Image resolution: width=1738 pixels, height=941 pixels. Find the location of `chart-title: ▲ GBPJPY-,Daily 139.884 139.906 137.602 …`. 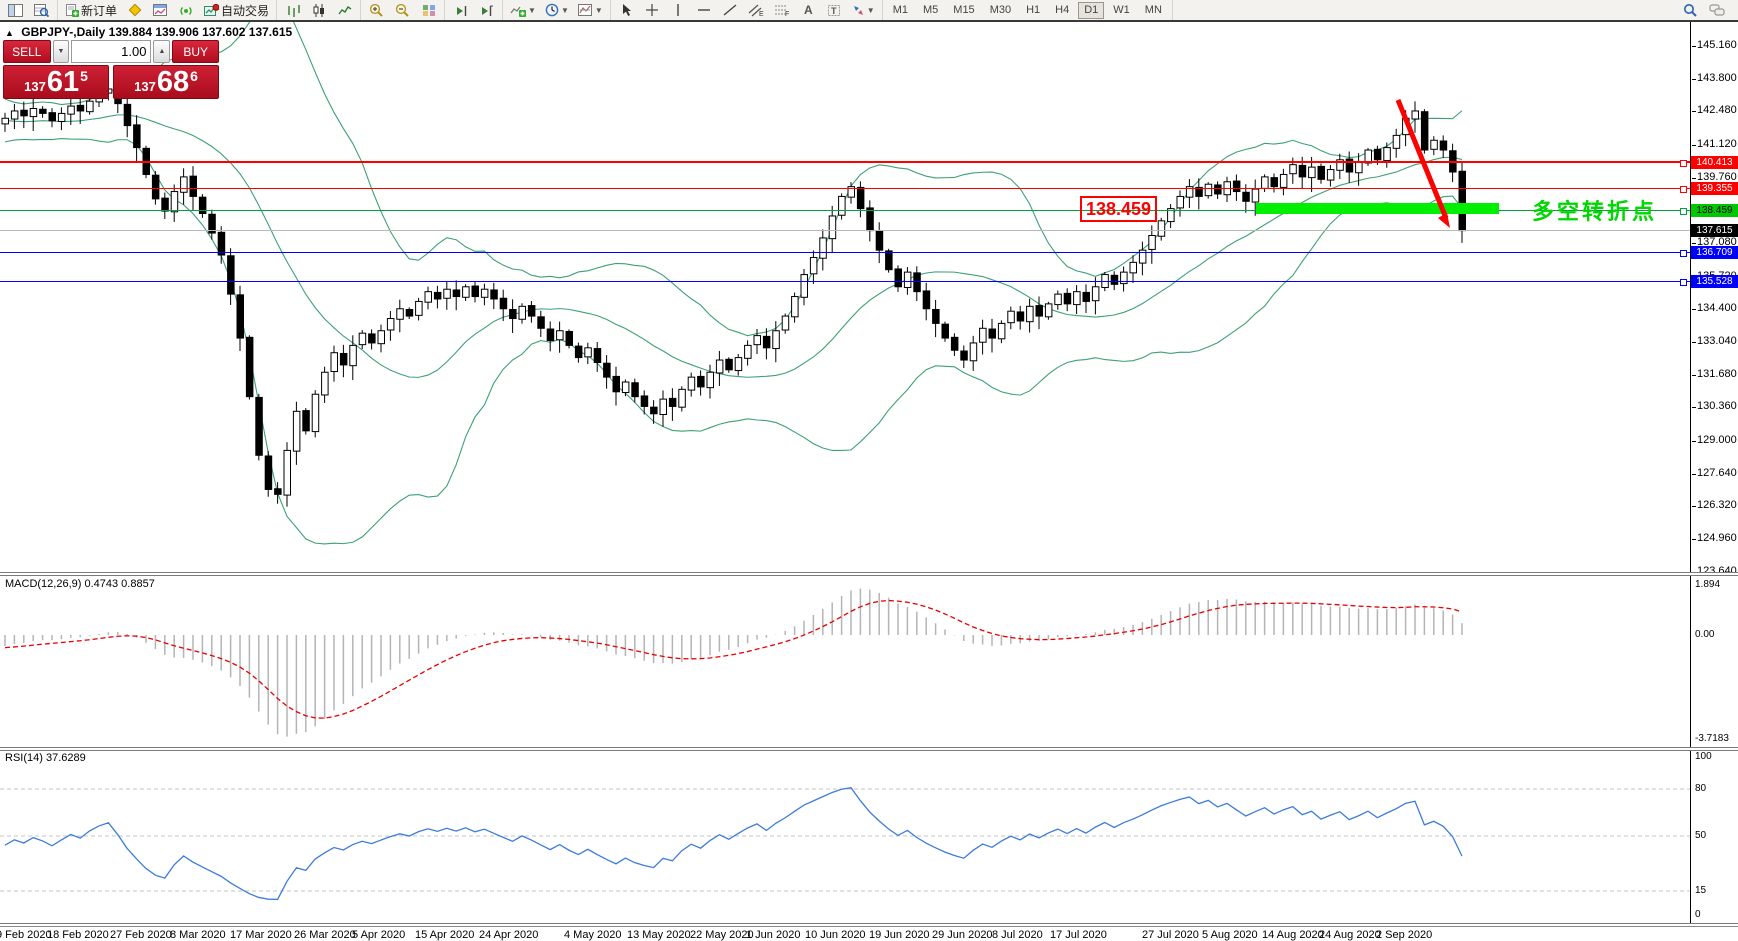

chart-title: ▲ GBPJPY-,Daily 139.884 139.906 137.602 … is located at coordinates (148, 32).